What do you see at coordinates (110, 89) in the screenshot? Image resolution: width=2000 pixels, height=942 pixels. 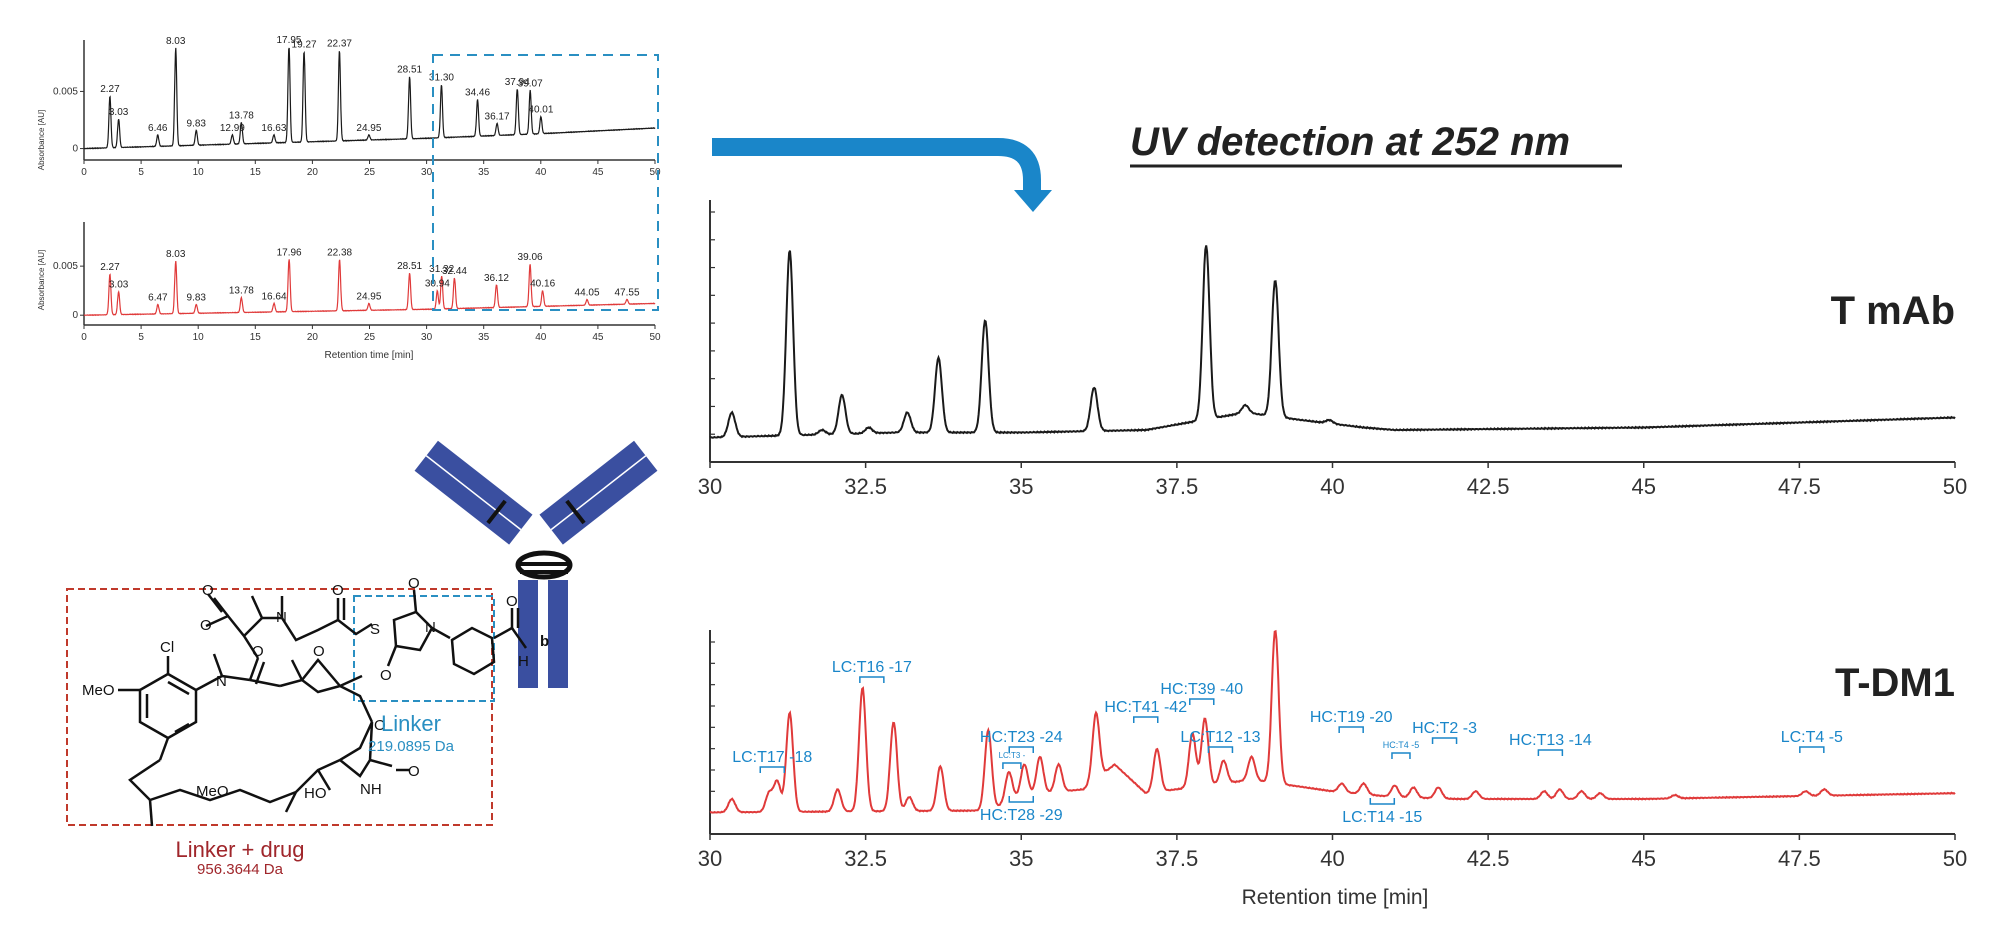 I see `overview-top-peak-label: 2.27` at bounding box center [110, 89].